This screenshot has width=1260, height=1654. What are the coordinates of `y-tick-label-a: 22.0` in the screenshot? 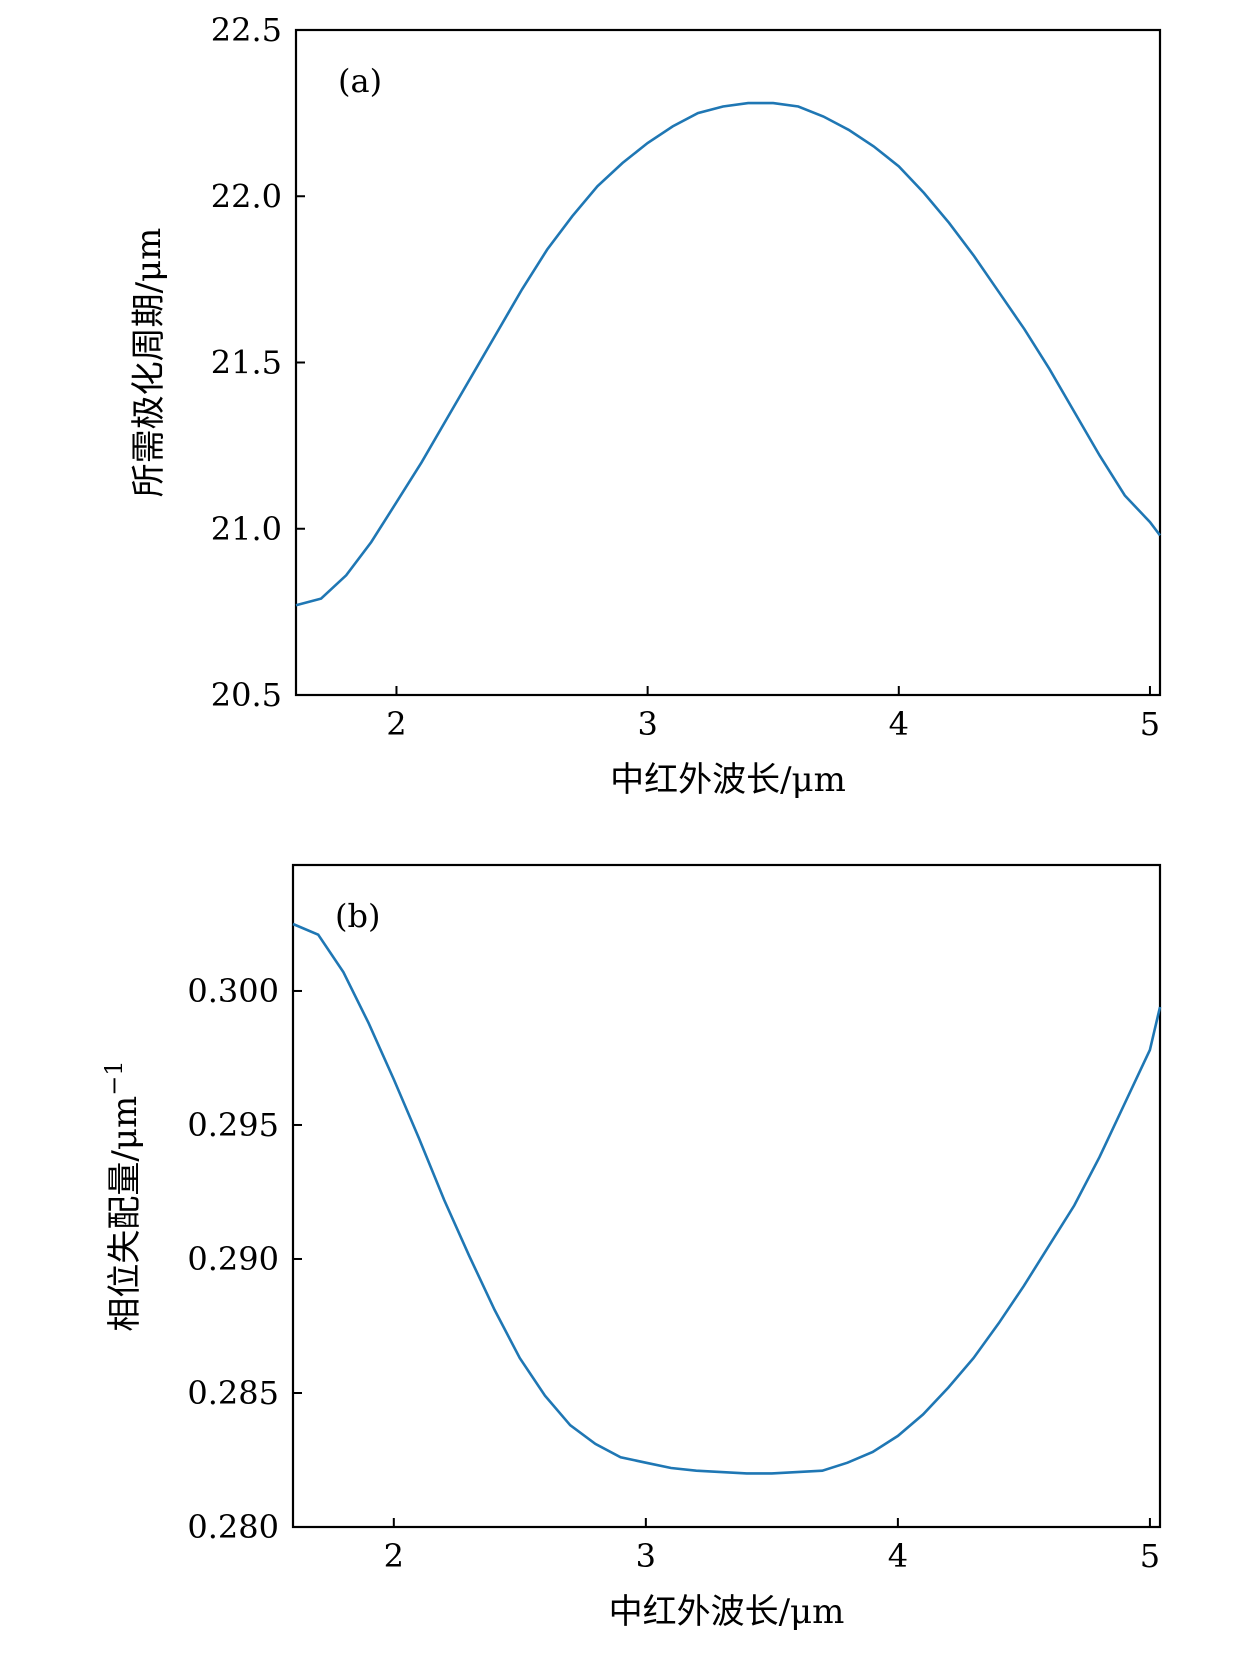 It's located at (246, 196).